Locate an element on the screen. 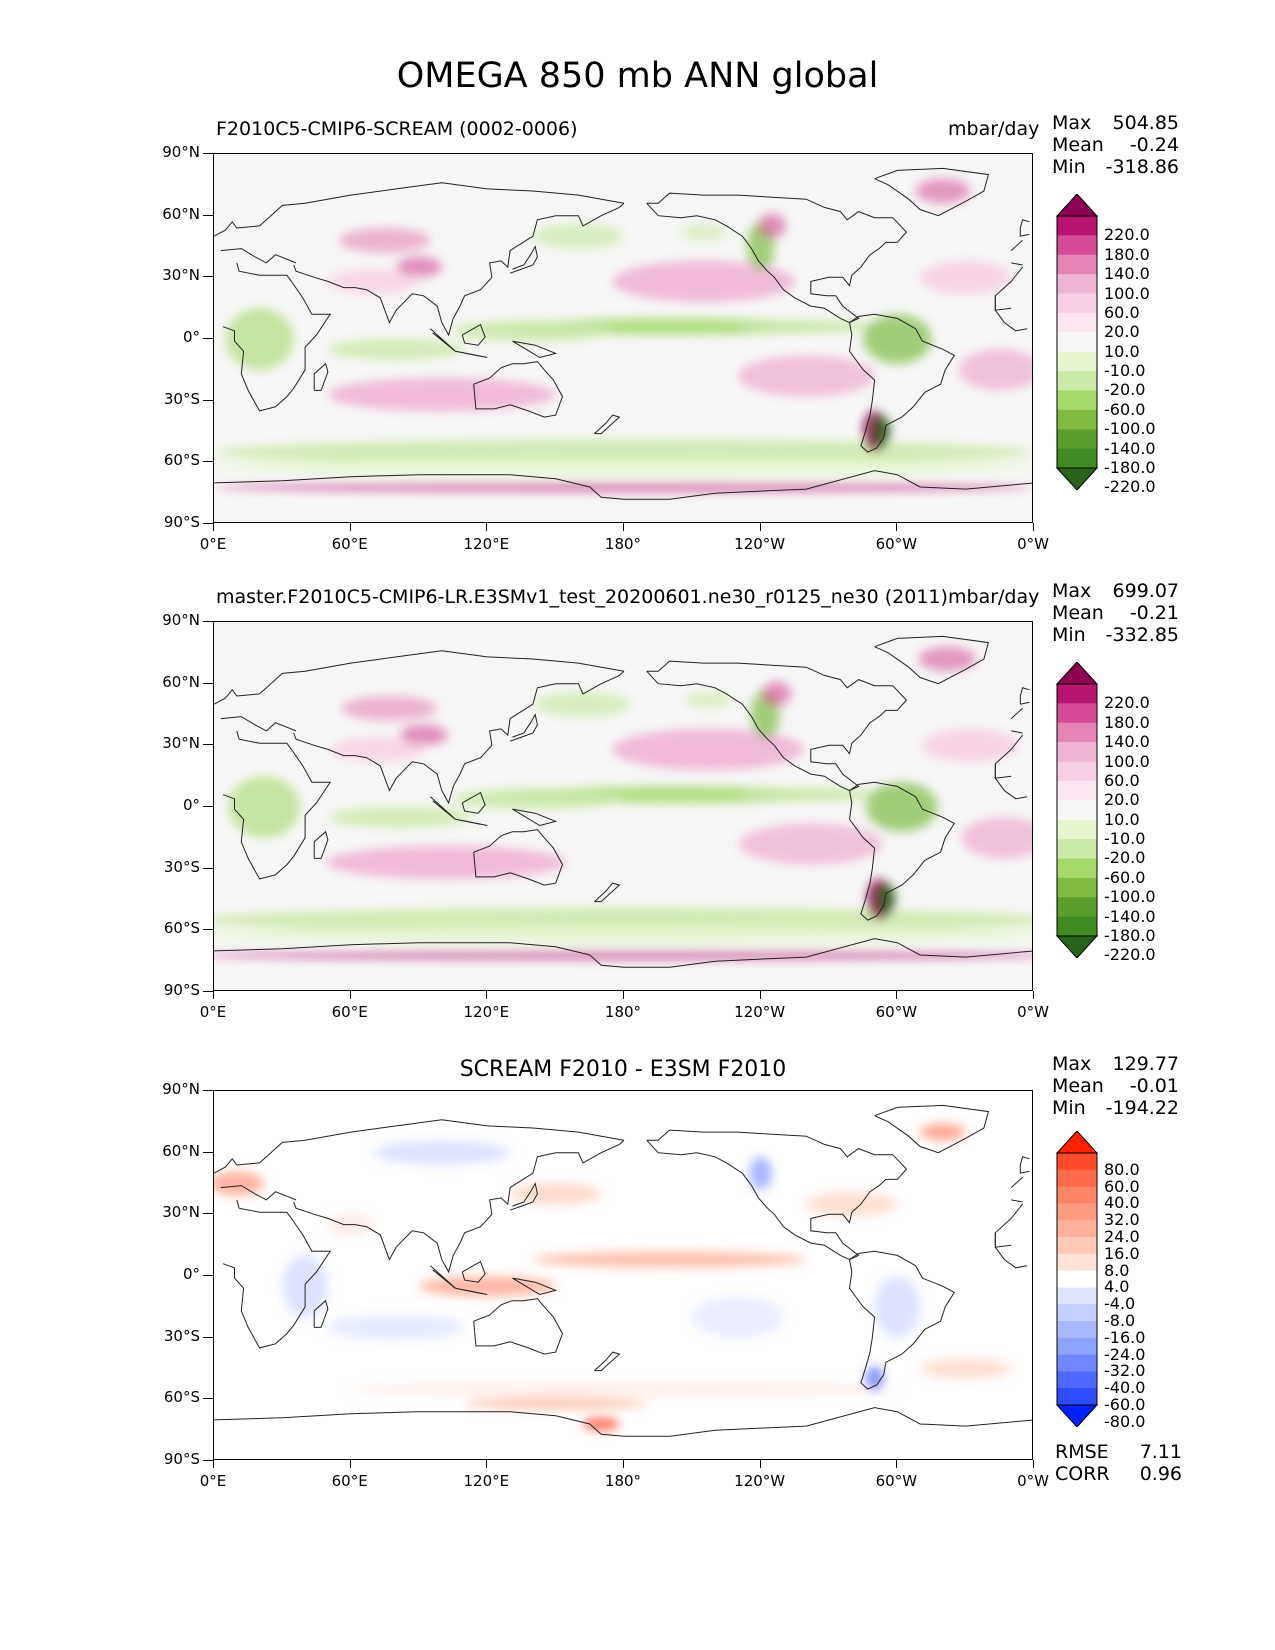 This screenshot has height=1650, width=1275. colorbar-tick-label: -60.0 is located at coordinates (1125, 877).